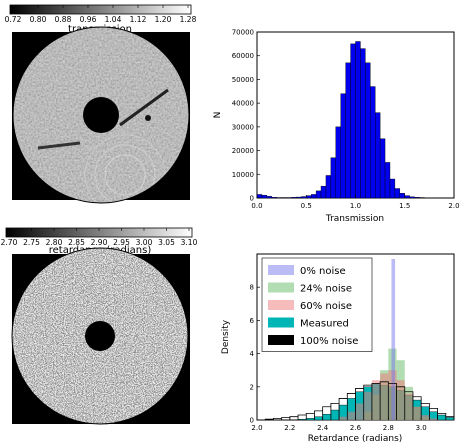 This screenshot has height=445, width=462. What do you see at coordinates (393, 339) in the screenshot?
I see `histogram-bar-0-noise` at bounding box center [393, 339].